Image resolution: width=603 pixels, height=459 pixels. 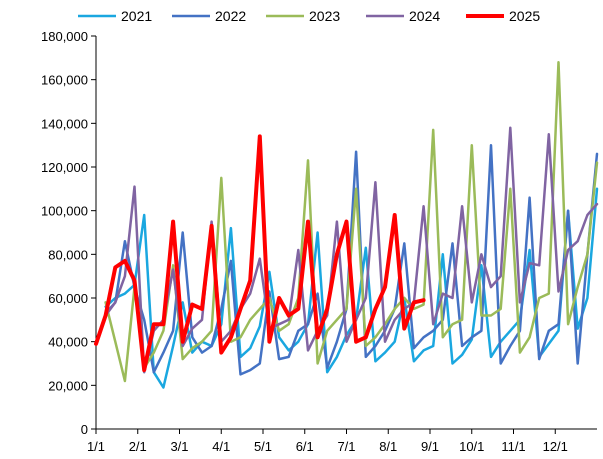 What do you see at coordinates (64, 123) in the screenshot?
I see `y-tick-label: 140,000` at bounding box center [64, 123].